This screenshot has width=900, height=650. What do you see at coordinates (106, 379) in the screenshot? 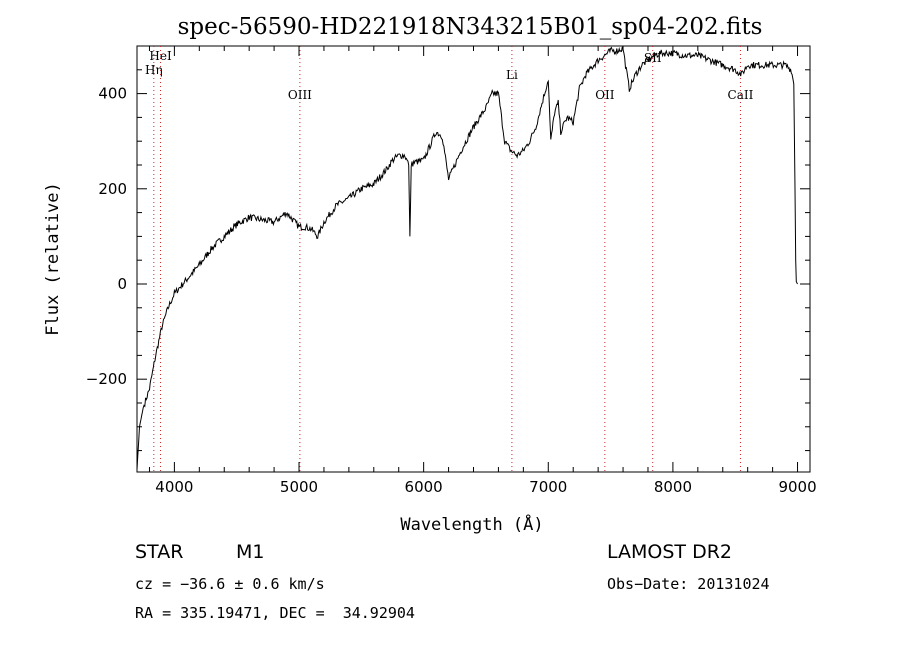
I see `y-tick-label: −200` at bounding box center [106, 379].